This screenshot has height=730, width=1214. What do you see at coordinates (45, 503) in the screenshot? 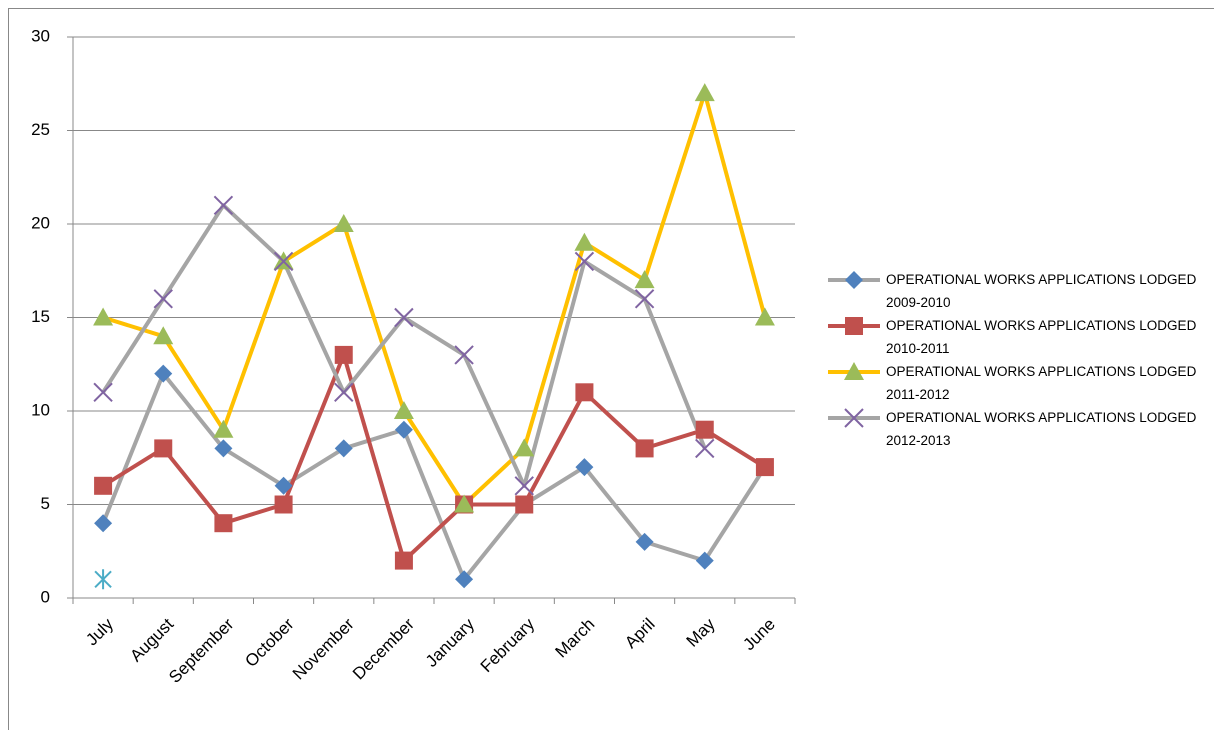
I see `y-tick-label: 5` at bounding box center [45, 503].